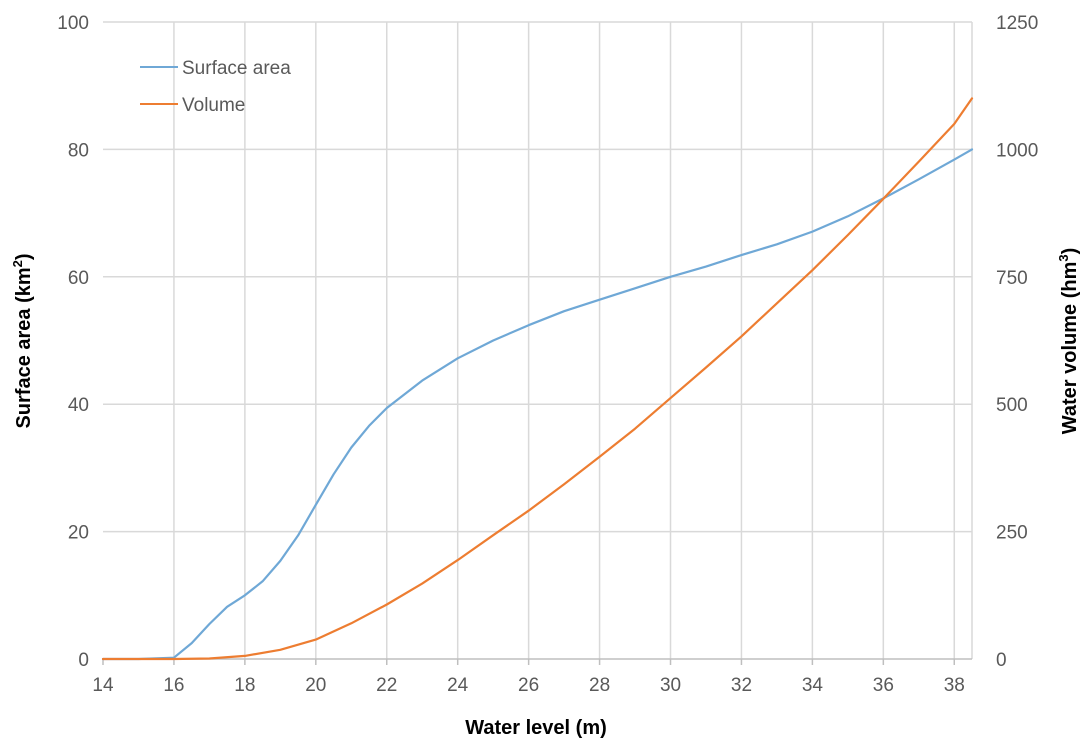 Image resolution: width=1086 pixels, height=745 pixels. What do you see at coordinates (24, 256) in the screenshot?
I see `y-axis-left-title-end: )` at bounding box center [24, 256].